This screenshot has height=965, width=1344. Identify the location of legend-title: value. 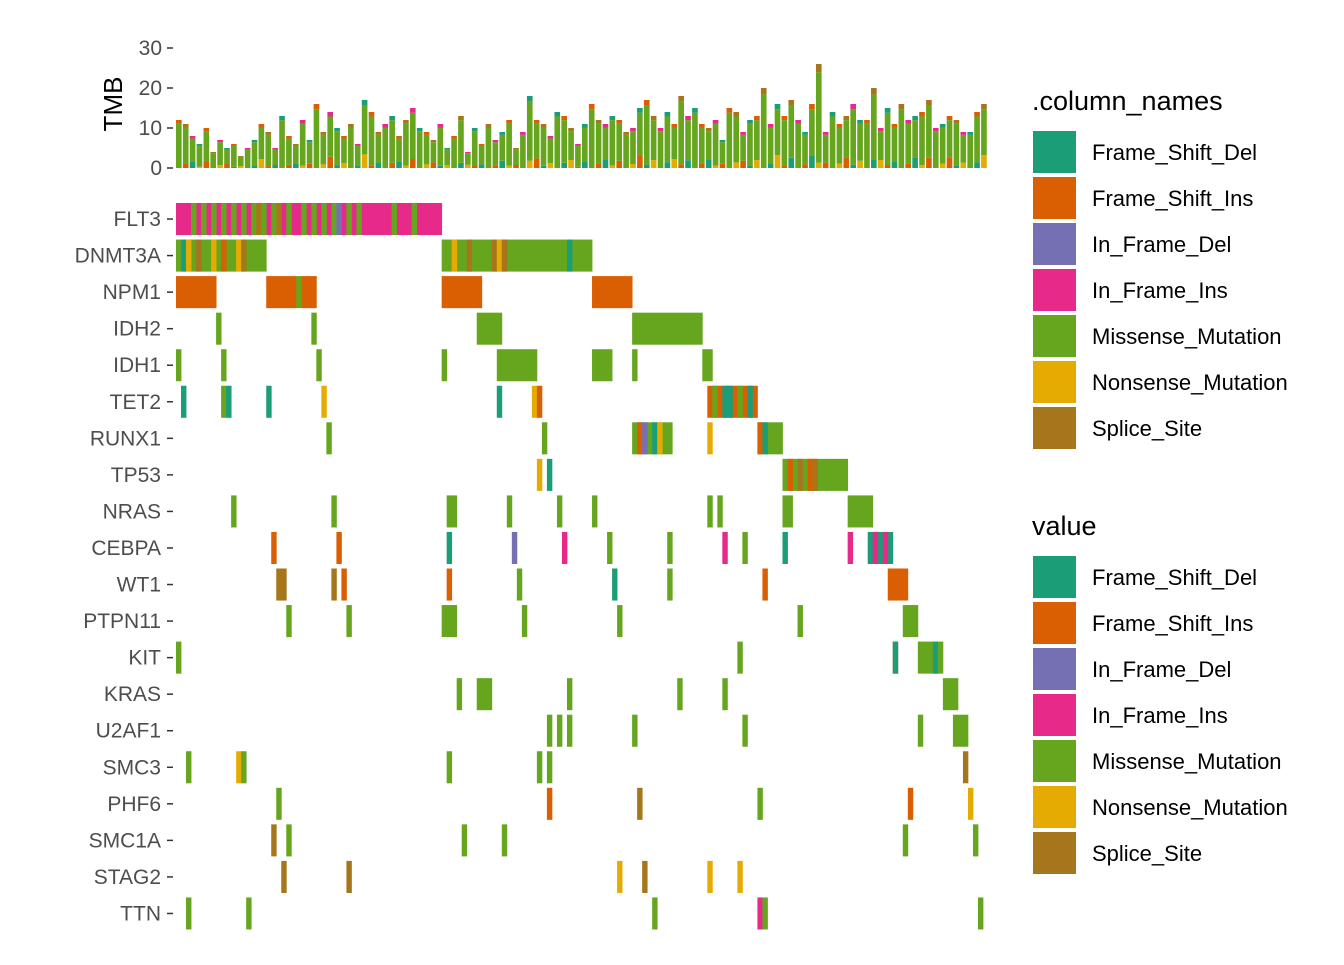
(1064, 526).